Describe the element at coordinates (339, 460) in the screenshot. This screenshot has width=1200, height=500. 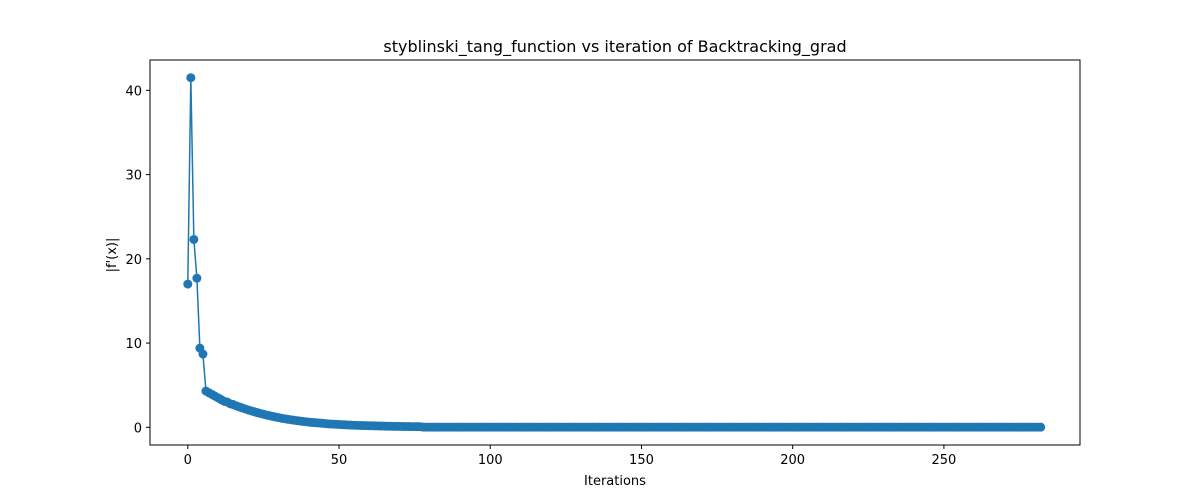
I see `x-tick-label: 50` at that location.